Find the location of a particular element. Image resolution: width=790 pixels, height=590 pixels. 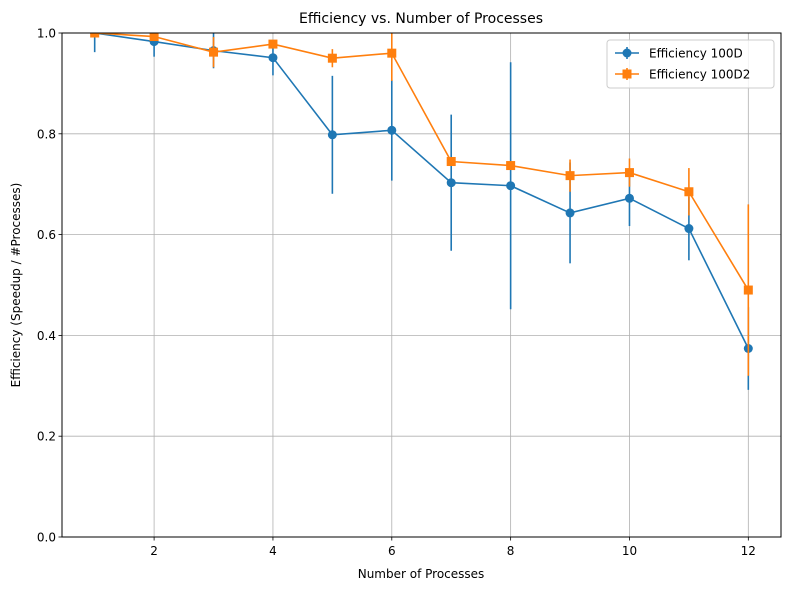

chart-title: Efficiency vs. Number of Processes is located at coordinates (421, 19).